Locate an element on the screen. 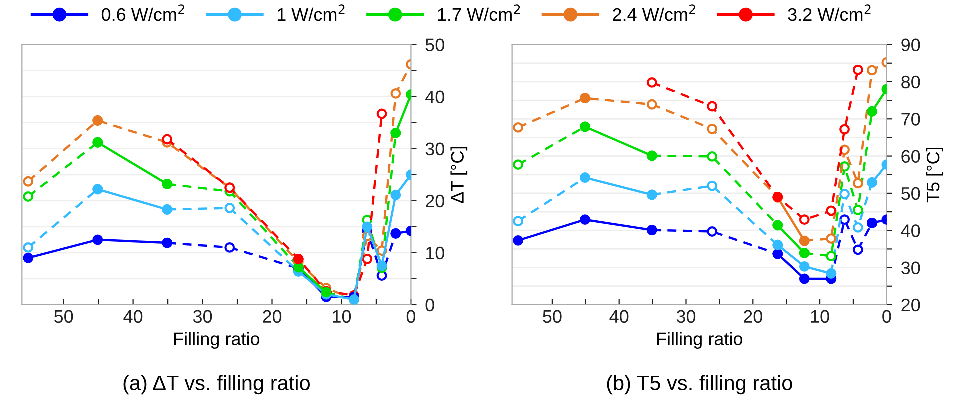 Image resolution: width=963 pixels, height=411 pixels. legend-label: 0.6 W/cm$^{2}$ is located at coordinates (143, 13).